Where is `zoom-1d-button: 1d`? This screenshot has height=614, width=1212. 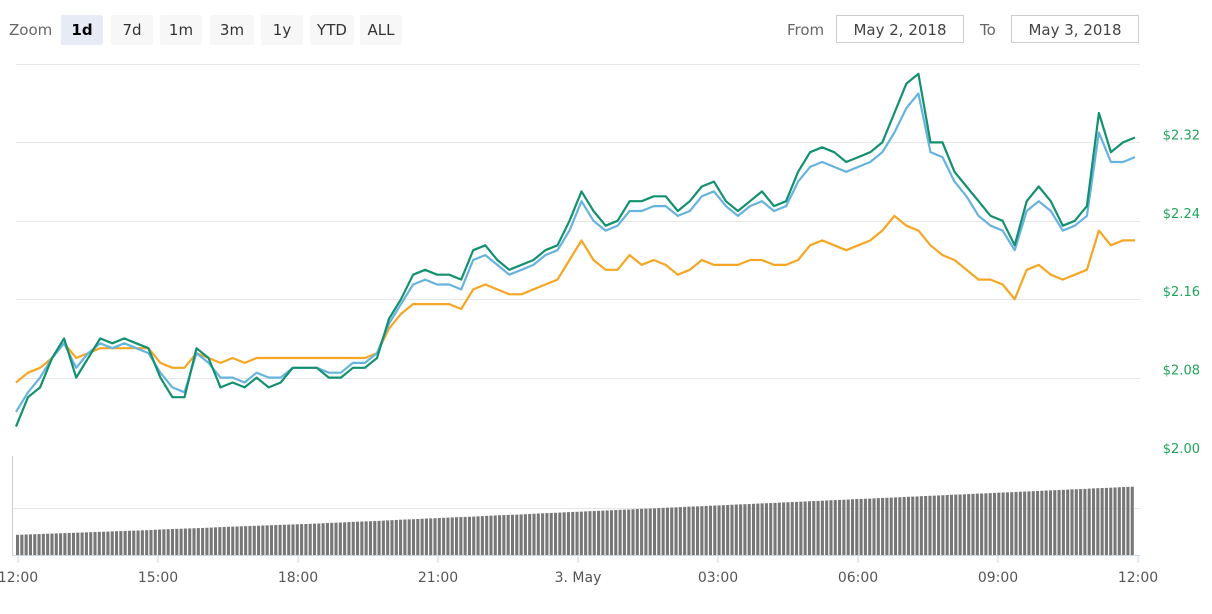 zoom-1d-button: 1d is located at coordinates (82, 30).